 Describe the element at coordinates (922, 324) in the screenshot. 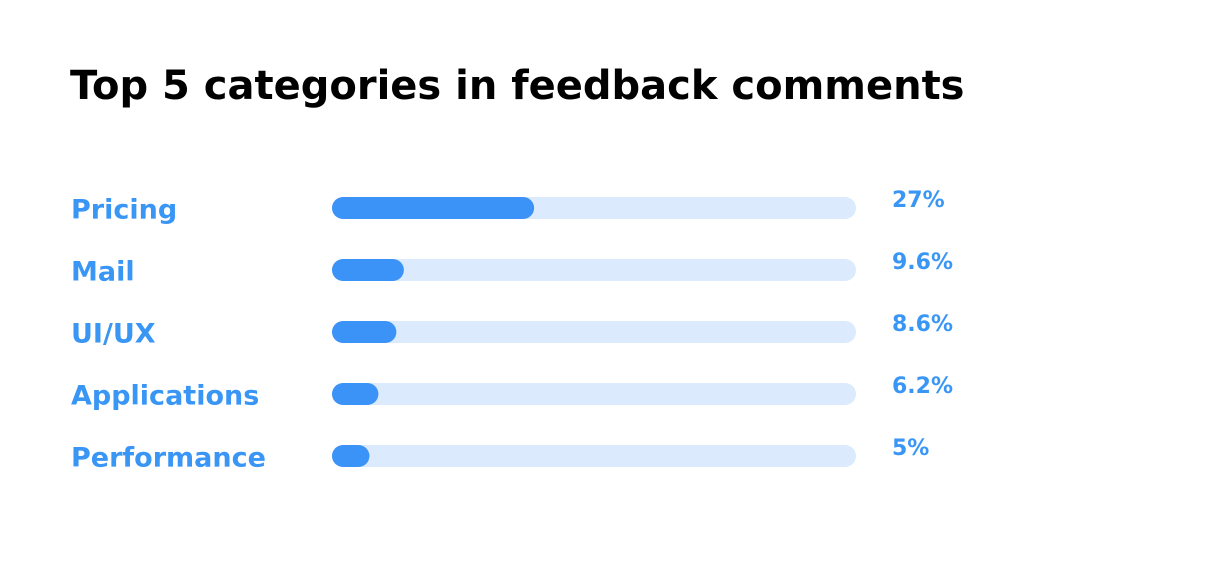

I see `value-label: 8.6%` at that location.